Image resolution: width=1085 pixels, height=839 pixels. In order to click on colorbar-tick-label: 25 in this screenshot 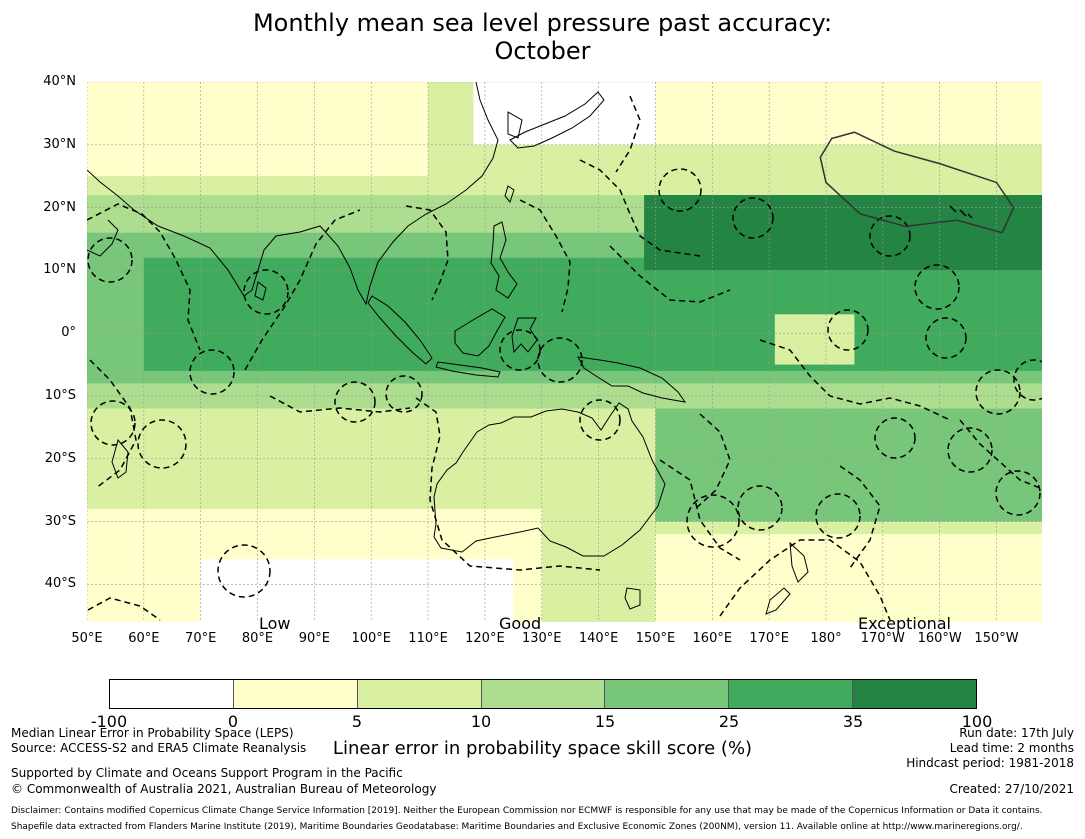, I will do `click(729, 721)`.